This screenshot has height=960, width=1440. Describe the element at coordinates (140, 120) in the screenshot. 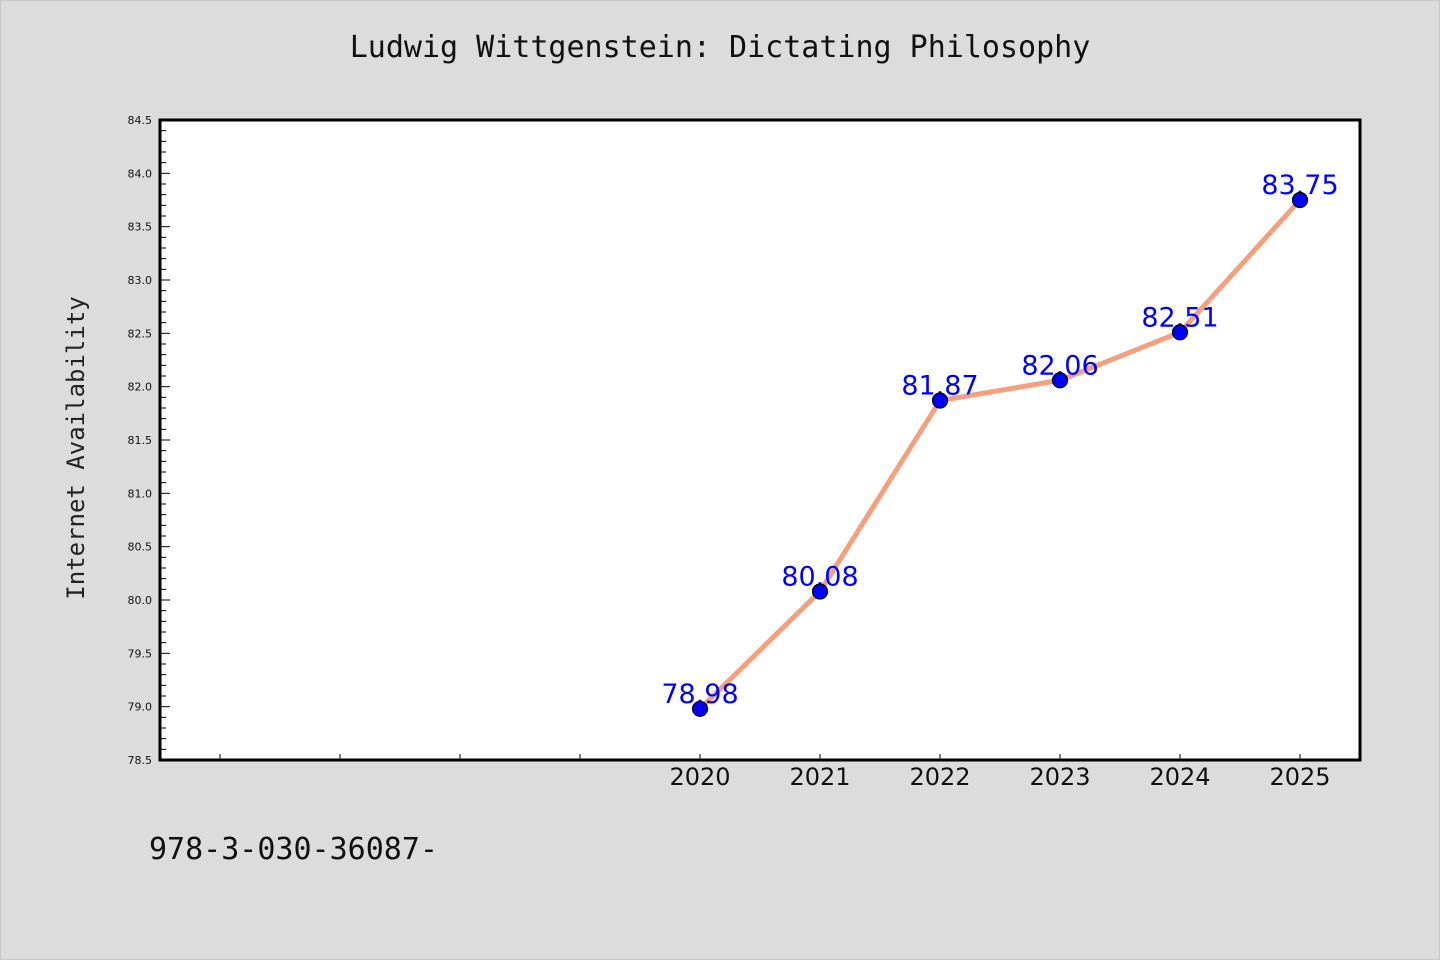

I see `y-tick-label: 84.5` at that location.